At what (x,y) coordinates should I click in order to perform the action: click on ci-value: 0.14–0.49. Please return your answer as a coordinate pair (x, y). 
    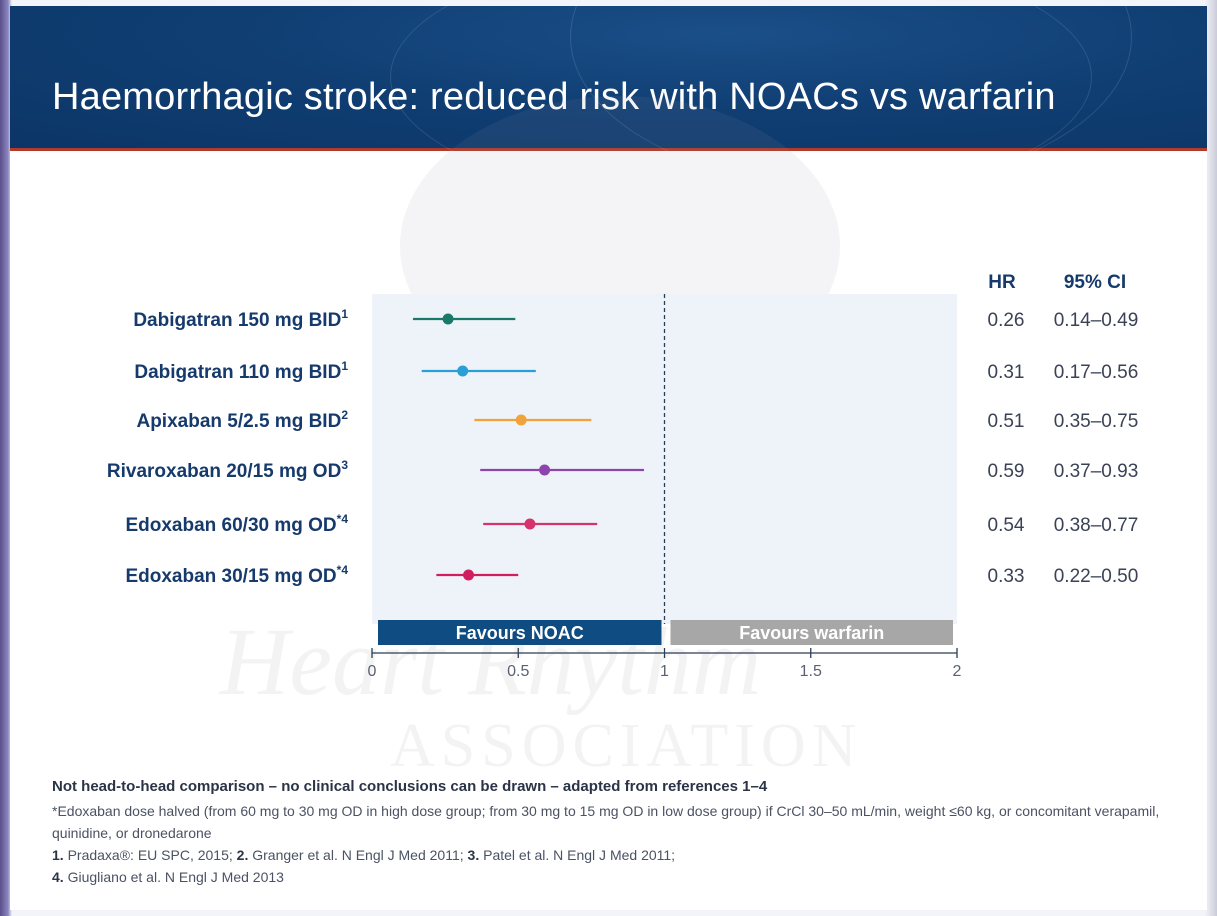
    Looking at the image, I should click on (1096, 320).